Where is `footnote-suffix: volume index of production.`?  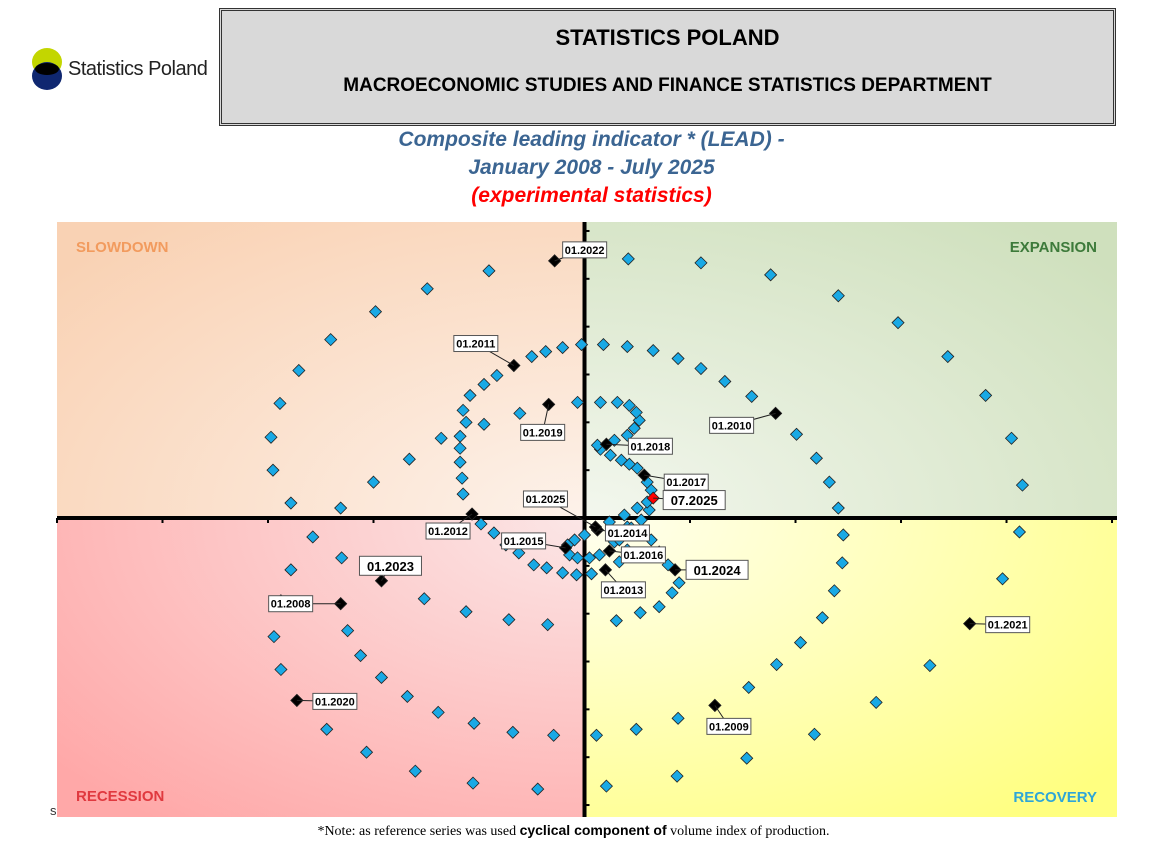
footnote-suffix: volume index of production. is located at coordinates (748, 831).